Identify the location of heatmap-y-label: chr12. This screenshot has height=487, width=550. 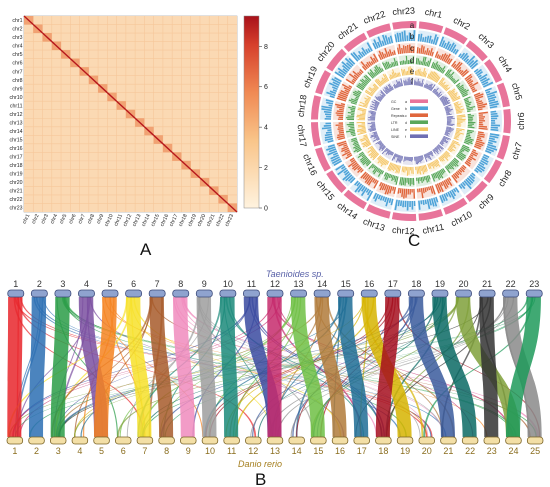
(16, 115).